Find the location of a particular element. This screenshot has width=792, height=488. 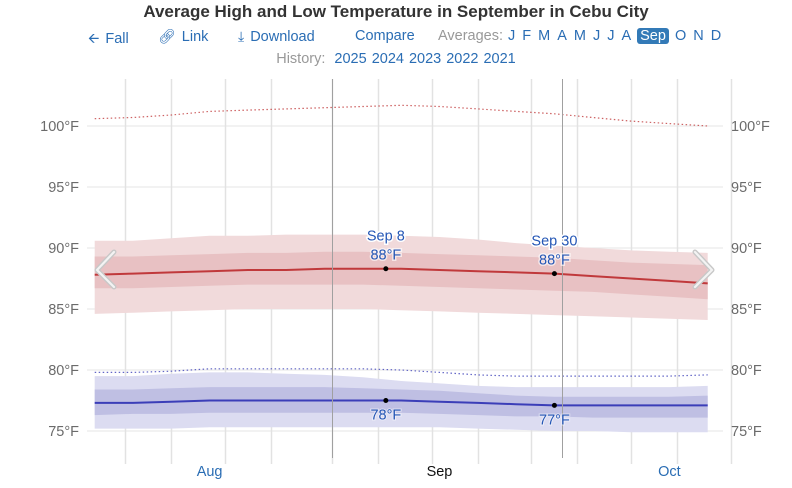

history-year-2024: 2024 is located at coordinates (387, 59).